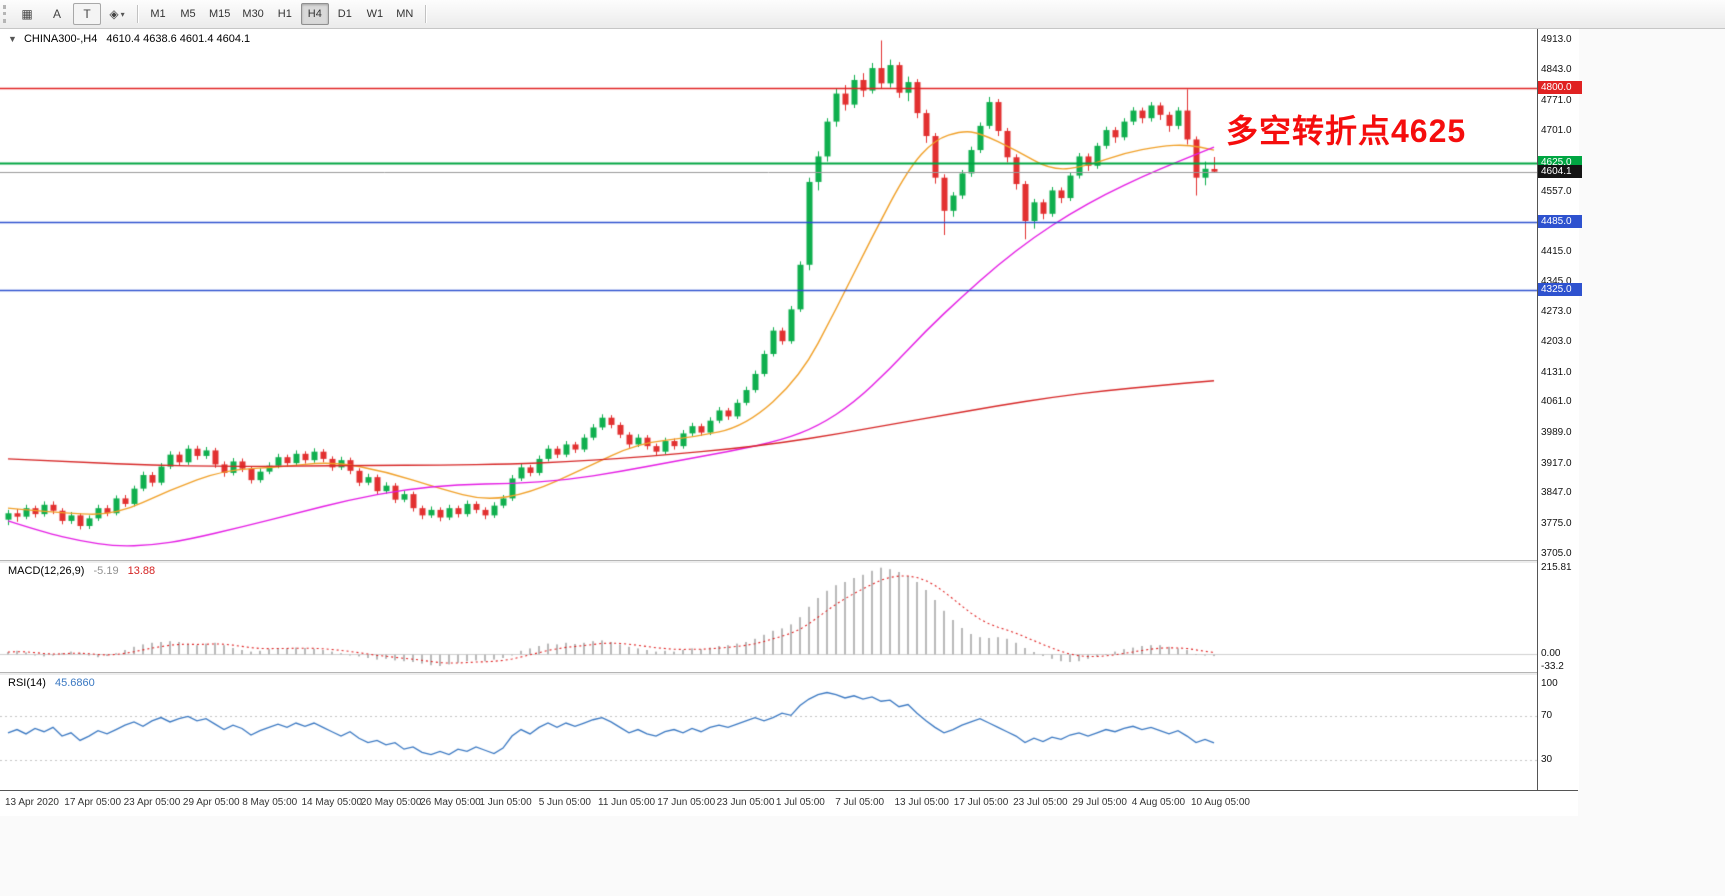 This screenshot has height=896, width=1725. I want to click on text-tool-button: T, so click(87, 14).